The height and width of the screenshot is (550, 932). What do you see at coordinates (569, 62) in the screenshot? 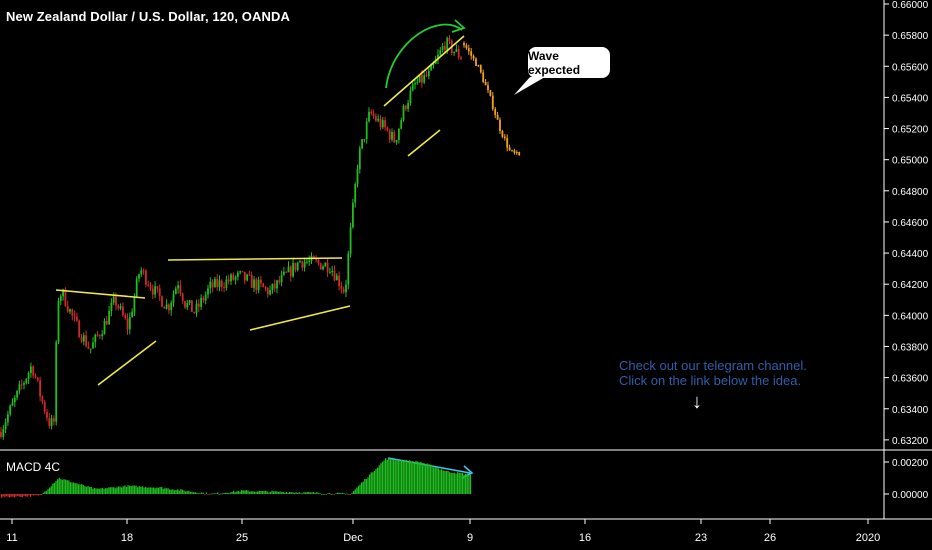
I see `wave-expected-callout: Wave expected` at bounding box center [569, 62].